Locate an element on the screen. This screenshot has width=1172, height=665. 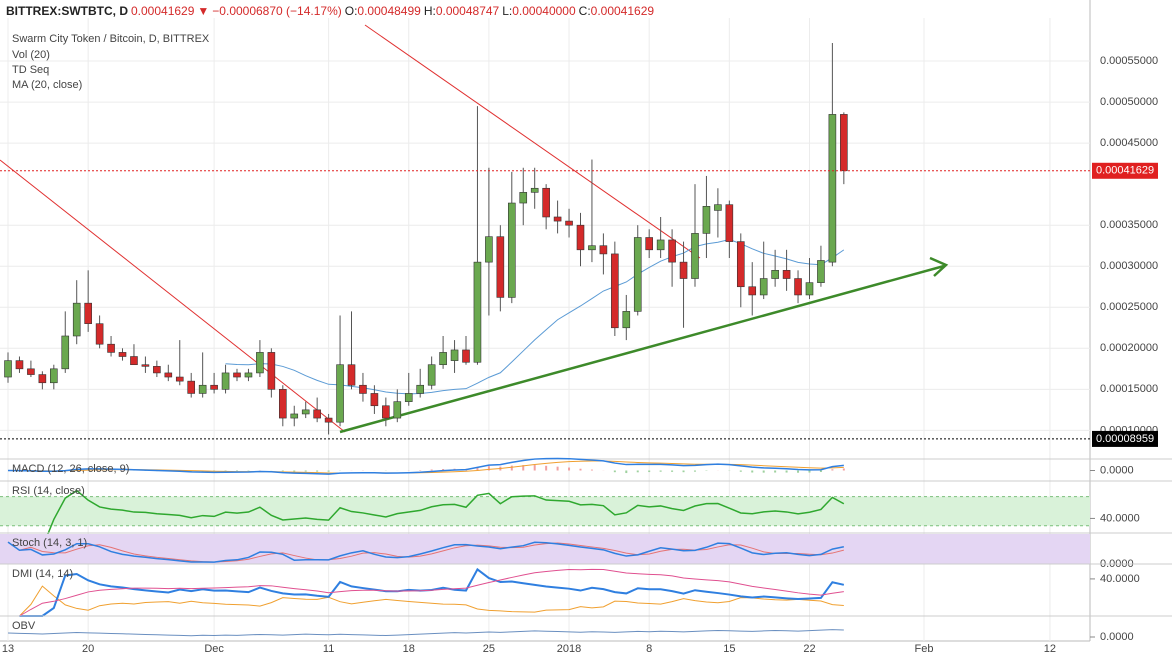
x-tick-label: 22 is located at coordinates (809, 649).